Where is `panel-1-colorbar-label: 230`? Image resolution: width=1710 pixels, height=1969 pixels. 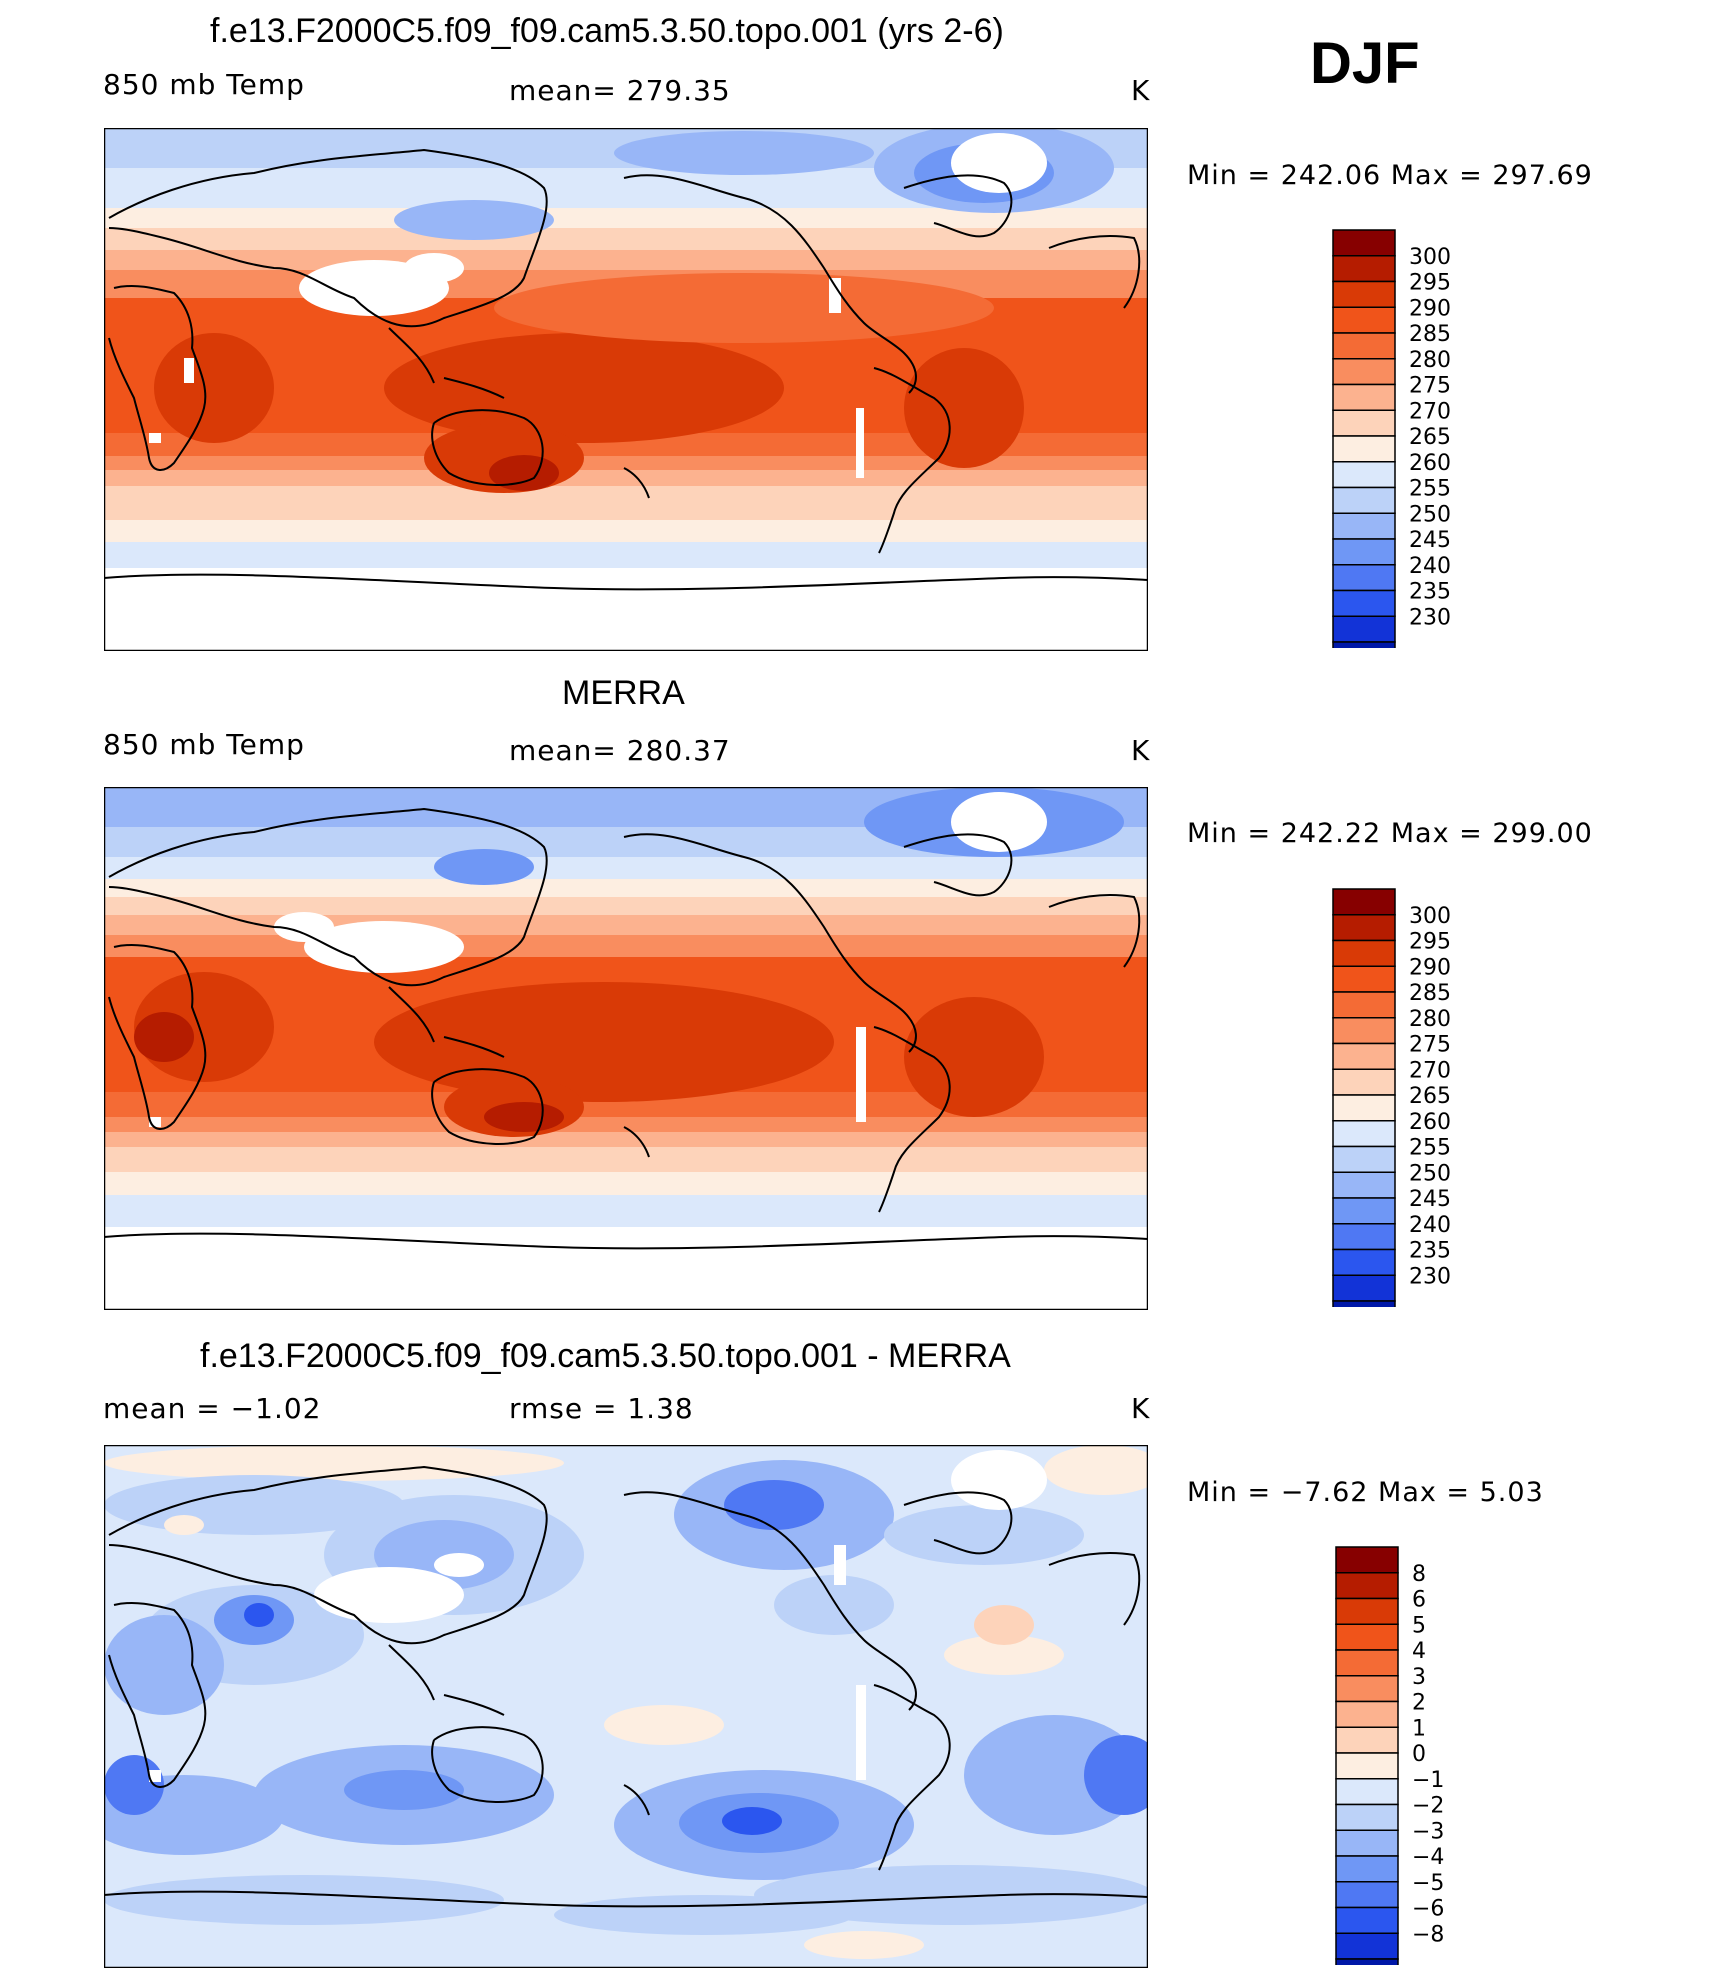
panel-1-colorbar-label: 230 is located at coordinates (1430, 617).